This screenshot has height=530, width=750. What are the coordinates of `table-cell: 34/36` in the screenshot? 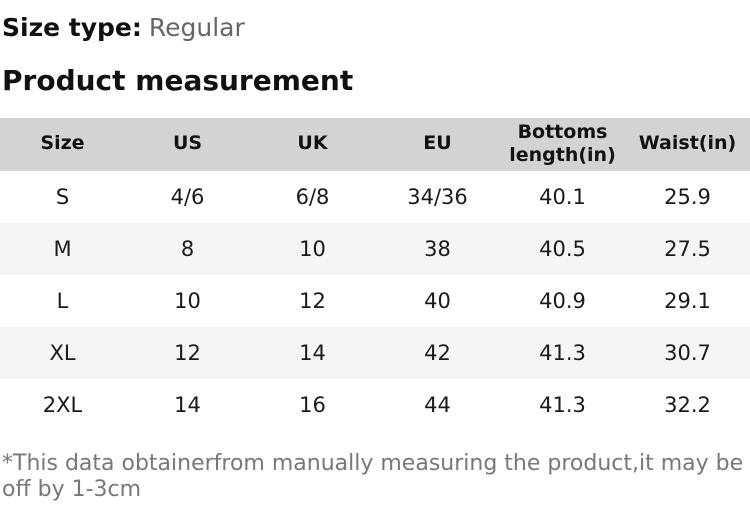 It's located at (437, 196).